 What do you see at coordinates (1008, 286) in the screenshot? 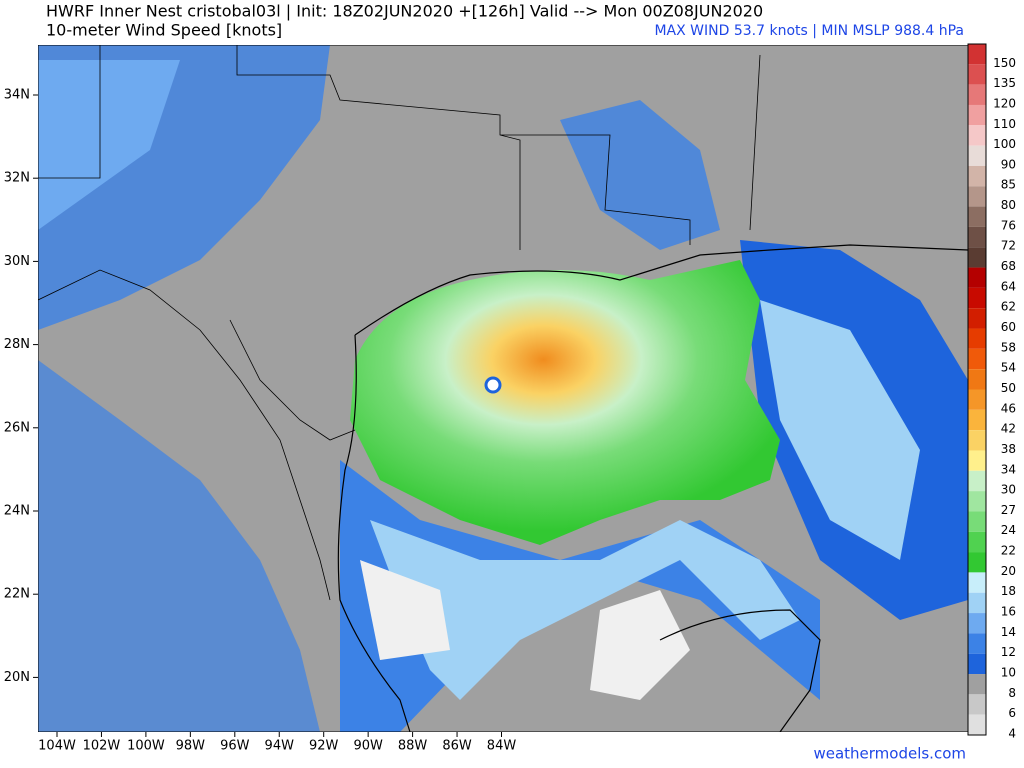
I see `colorbar-label: 64` at bounding box center [1008, 286].